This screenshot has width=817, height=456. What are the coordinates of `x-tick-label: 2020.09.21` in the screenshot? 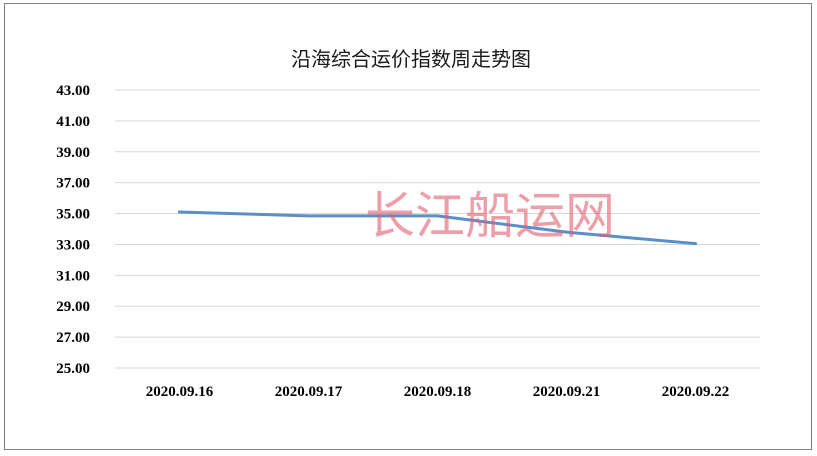 It's located at (567, 392).